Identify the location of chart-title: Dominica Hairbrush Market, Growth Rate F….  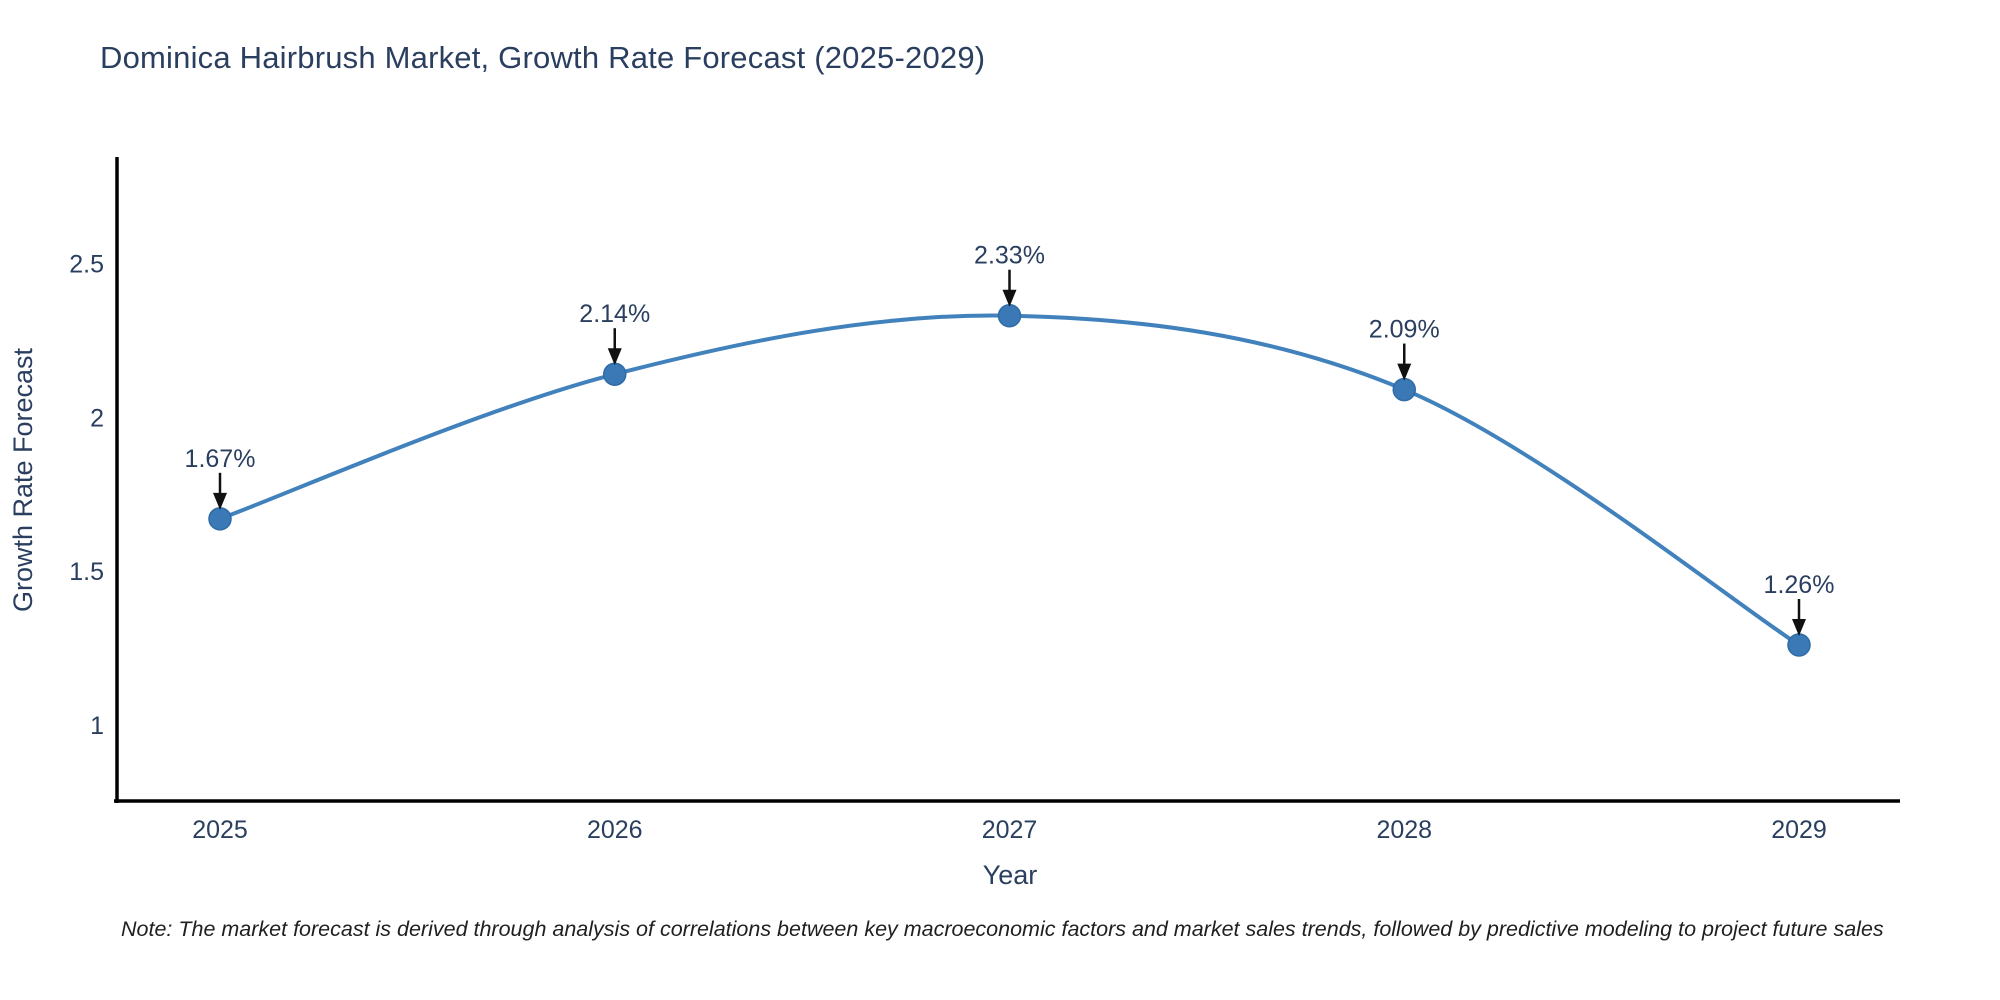
(543, 57).